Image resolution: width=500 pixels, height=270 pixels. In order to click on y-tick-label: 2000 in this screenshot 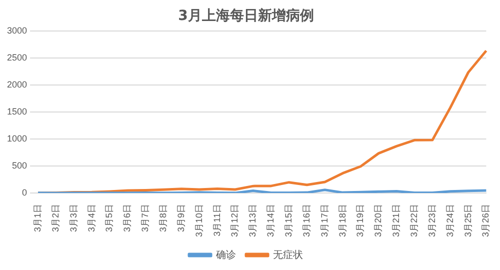, I will do `click(17, 84)`.